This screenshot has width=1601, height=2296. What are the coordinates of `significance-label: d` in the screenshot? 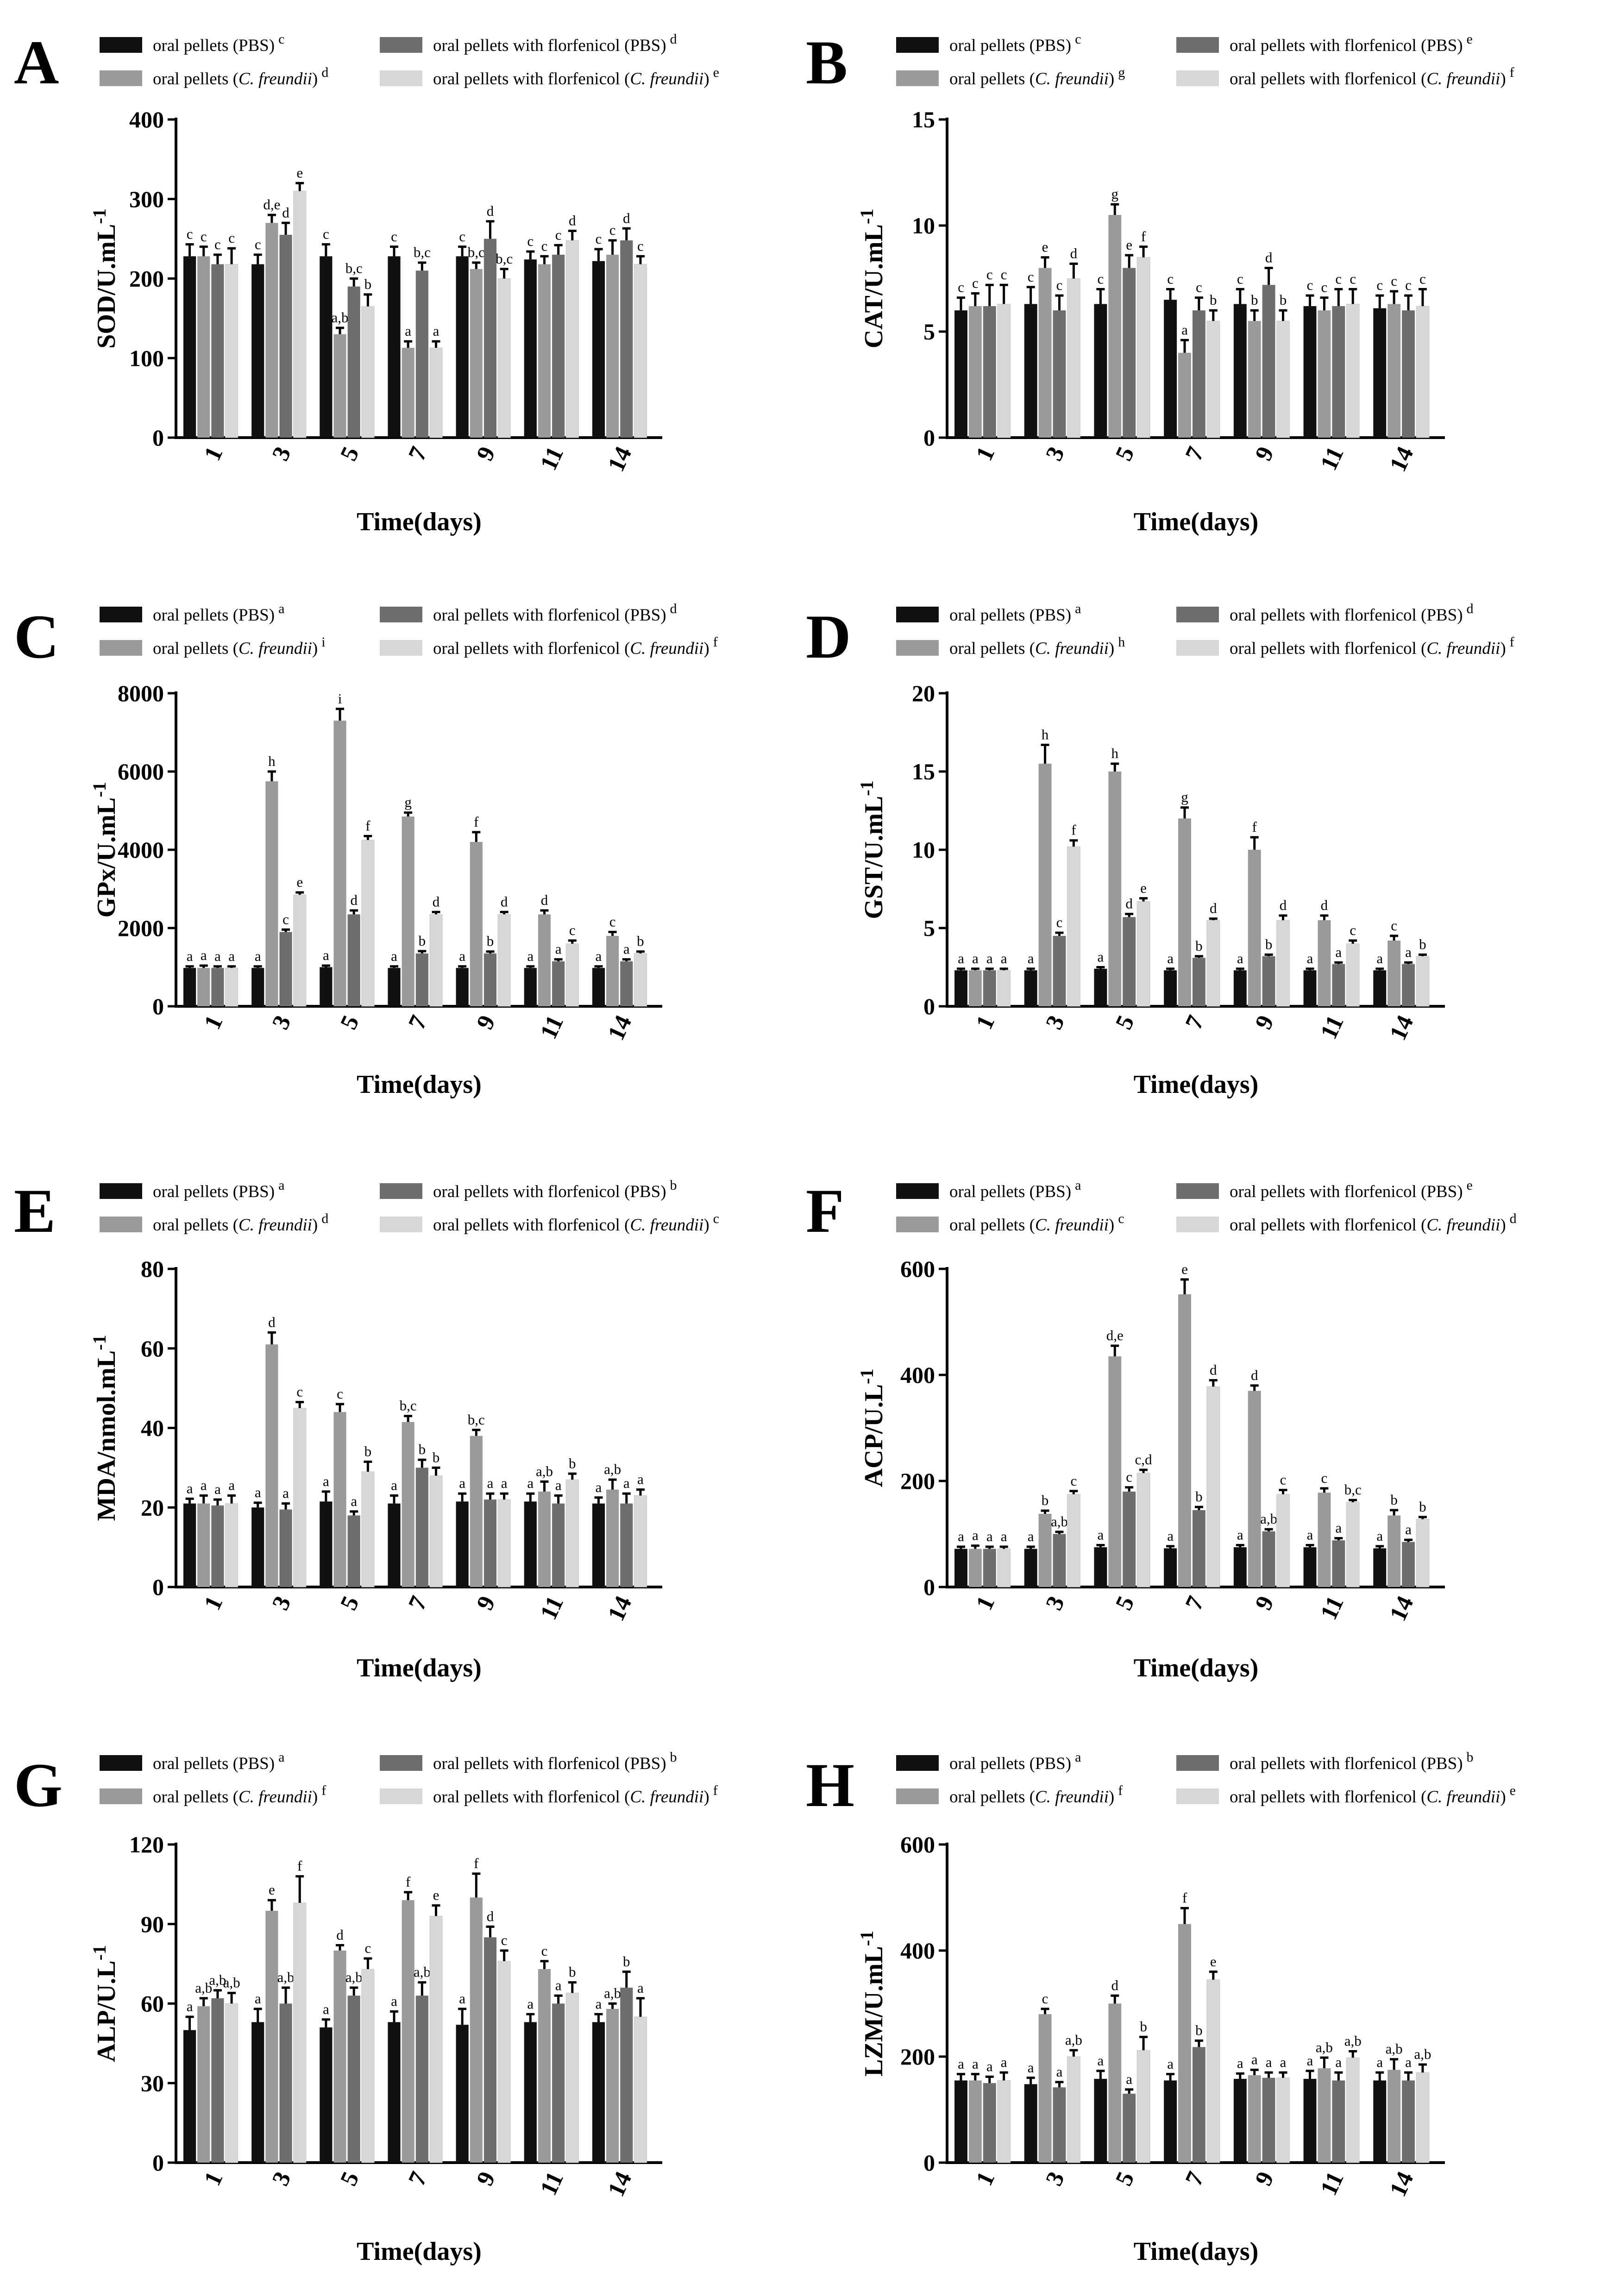 It's located at (436, 901).